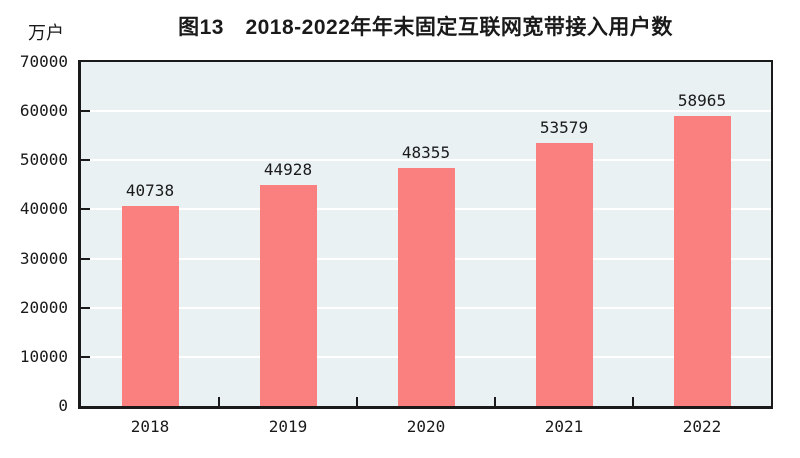  Describe the element at coordinates (43, 160) in the screenshot. I see `y-tick-label: 50000` at that location.